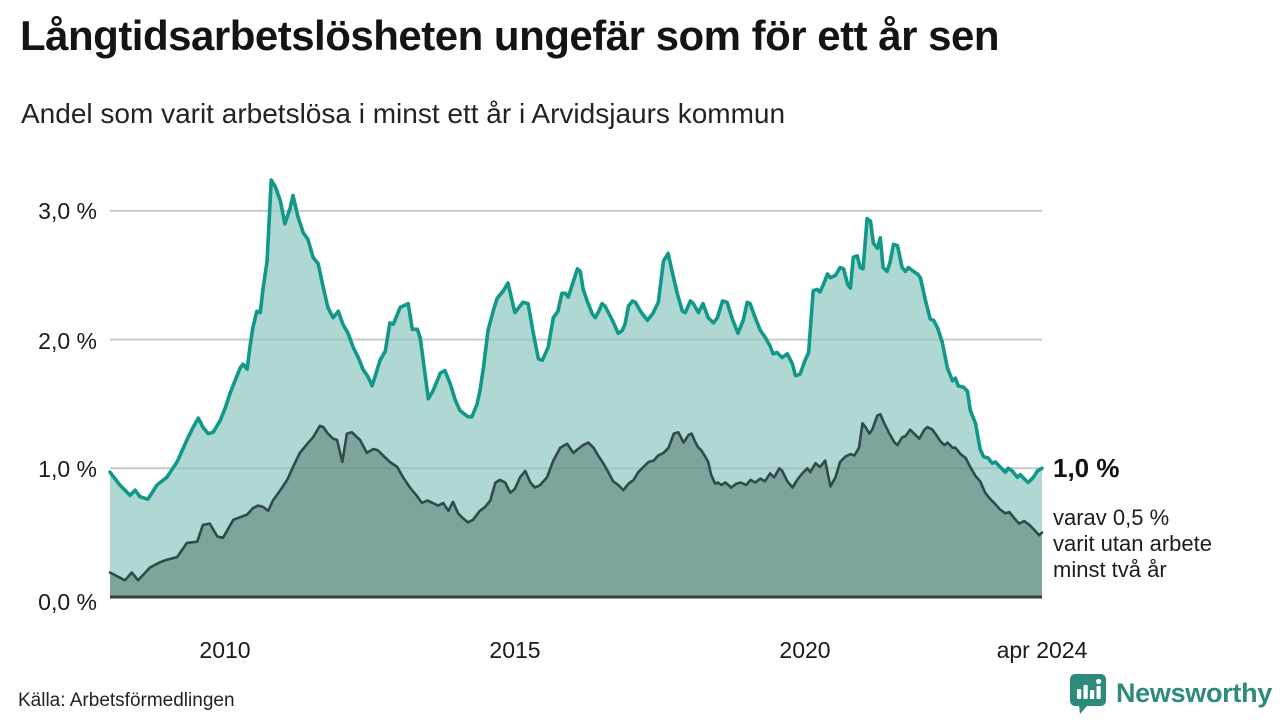  What do you see at coordinates (1086, 468) in the screenshot?
I see `end-value-label: 1,0 %` at bounding box center [1086, 468].